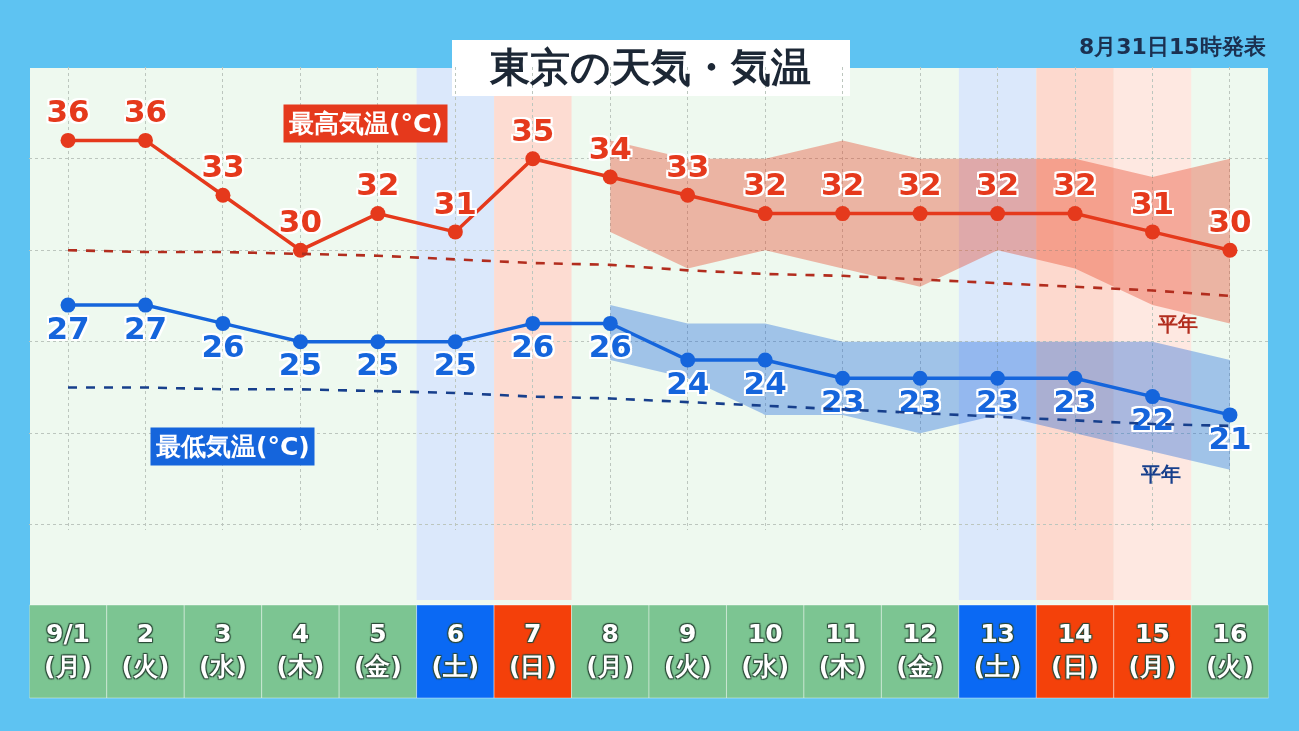 The width and height of the screenshot is (1299, 731). I want to click on data-label: 21, so click(1230, 437).